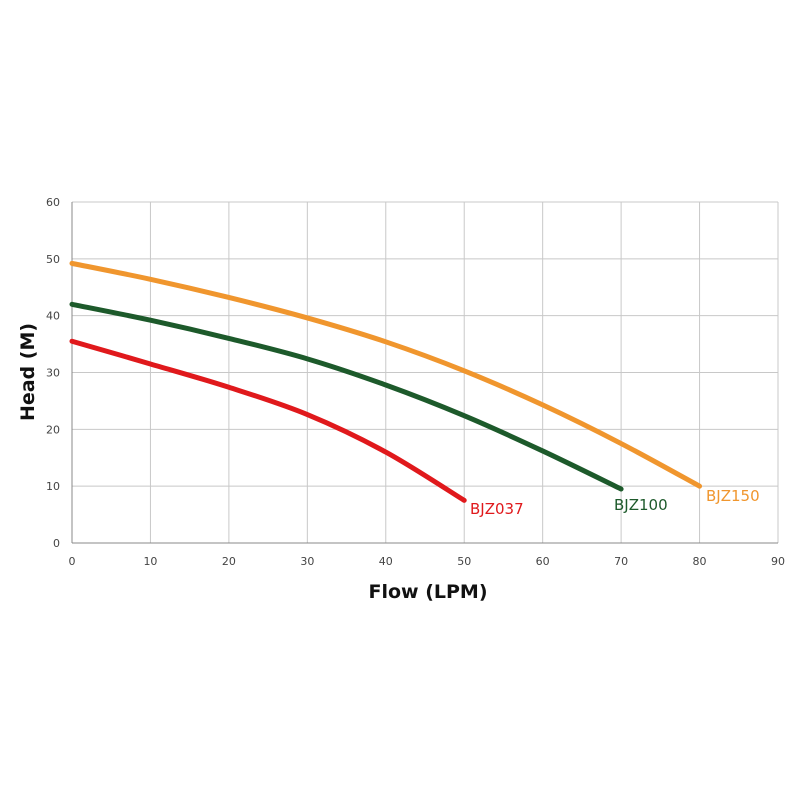  What do you see at coordinates (53, 429) in the screenshot?
I see `y-tick-label: 20` at bounding box center [53, 429].